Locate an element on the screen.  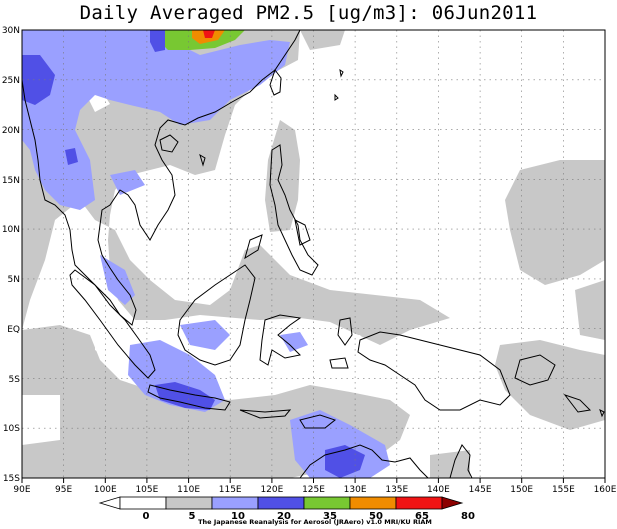
lon-tick-label: 120E is located at coordinates (271, 490).